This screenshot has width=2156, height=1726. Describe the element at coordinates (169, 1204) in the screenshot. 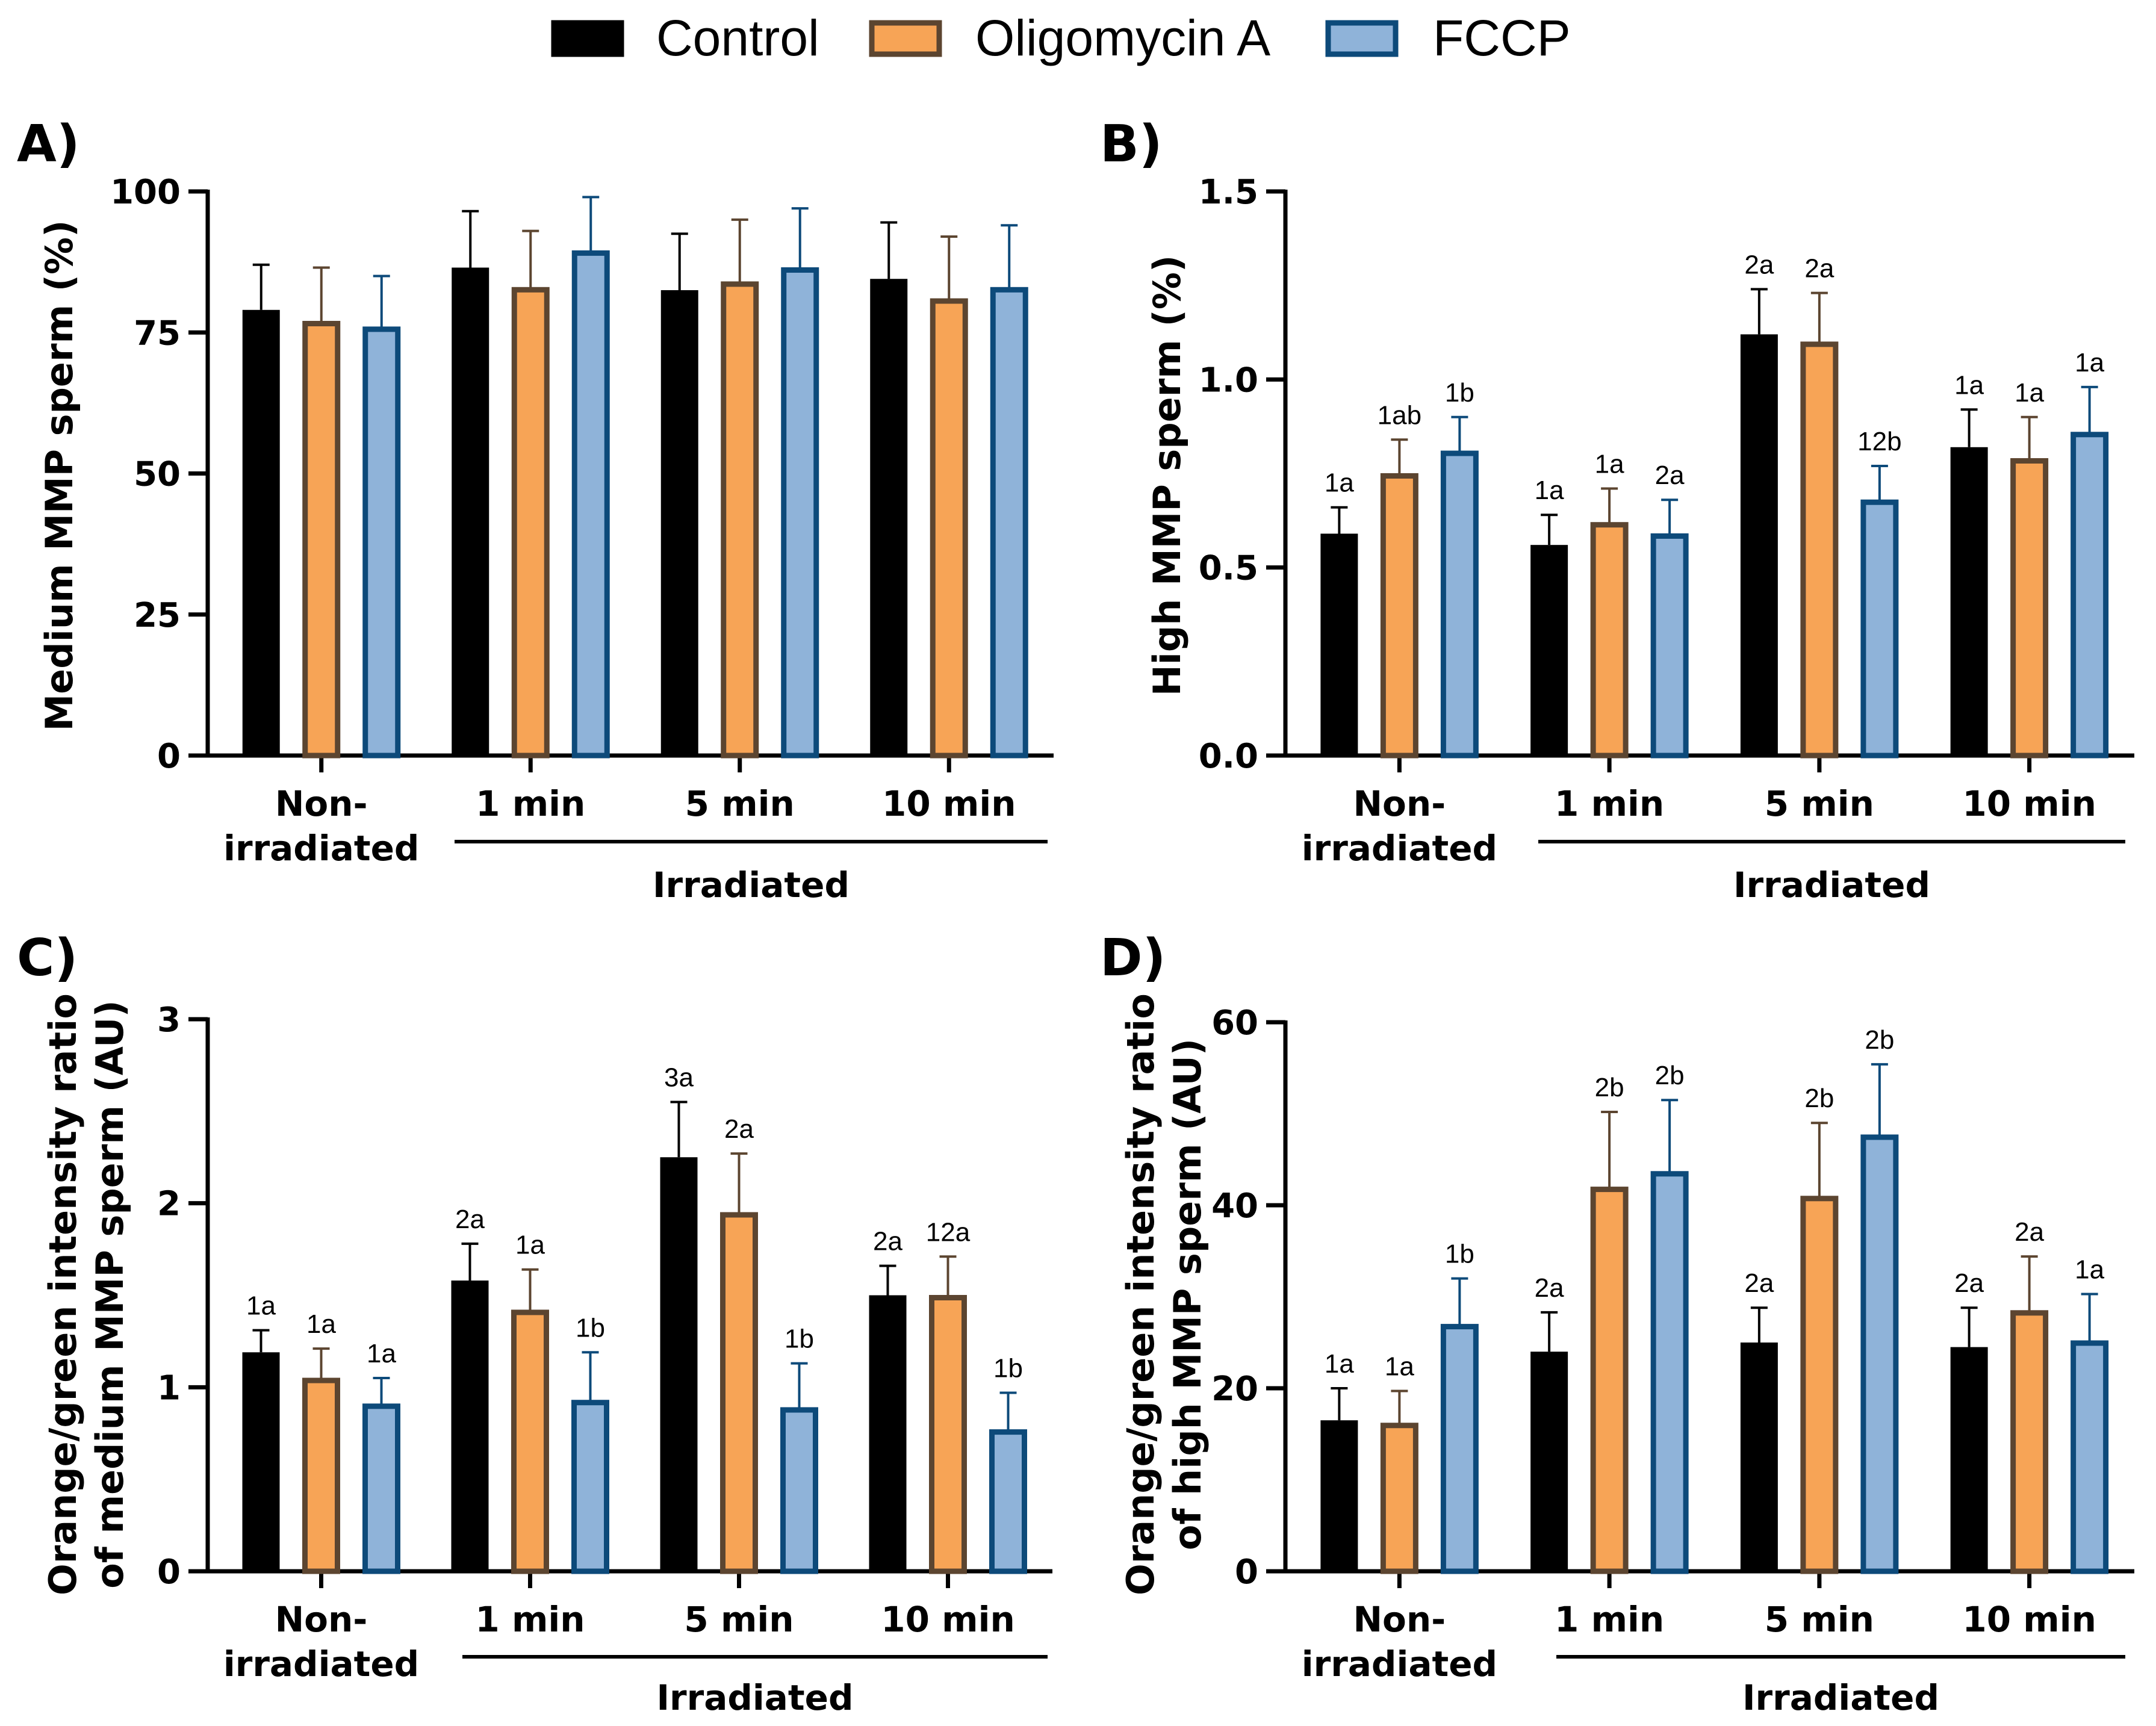

I see `y-tick-label: 2` at that location.